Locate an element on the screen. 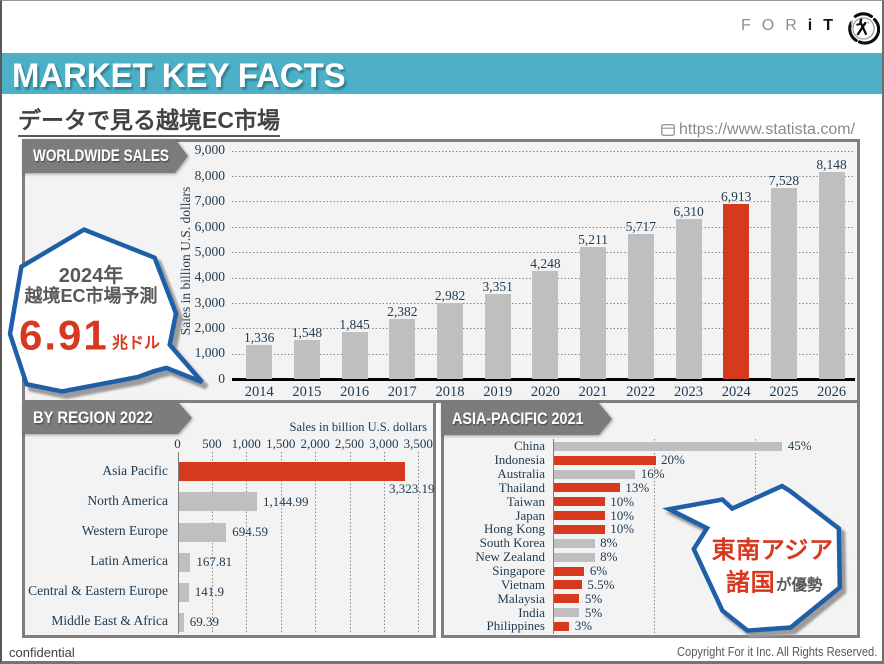 This screenshot has width=884, height=664. svg-text: 2024年 is located at coordinates (91, 275).